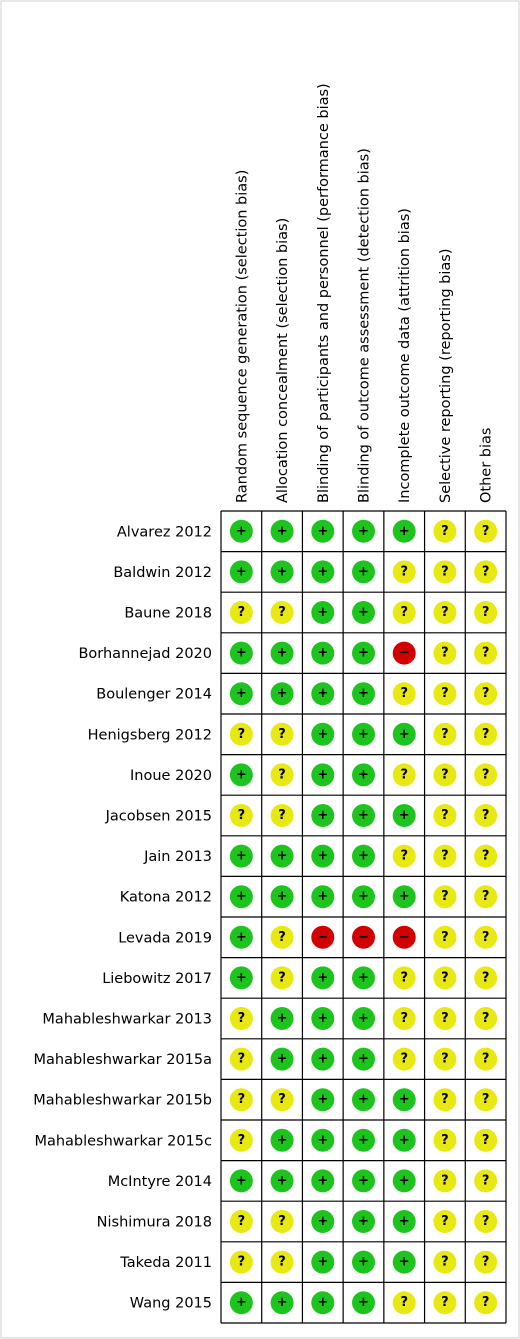 The width and height of the screenshot is (520, 1339). What do you see at coordinates (123, 1141) in the screenshot?
I see `study-label: Mahableshwarkar 2015c` at bounding box center [123, 1141].